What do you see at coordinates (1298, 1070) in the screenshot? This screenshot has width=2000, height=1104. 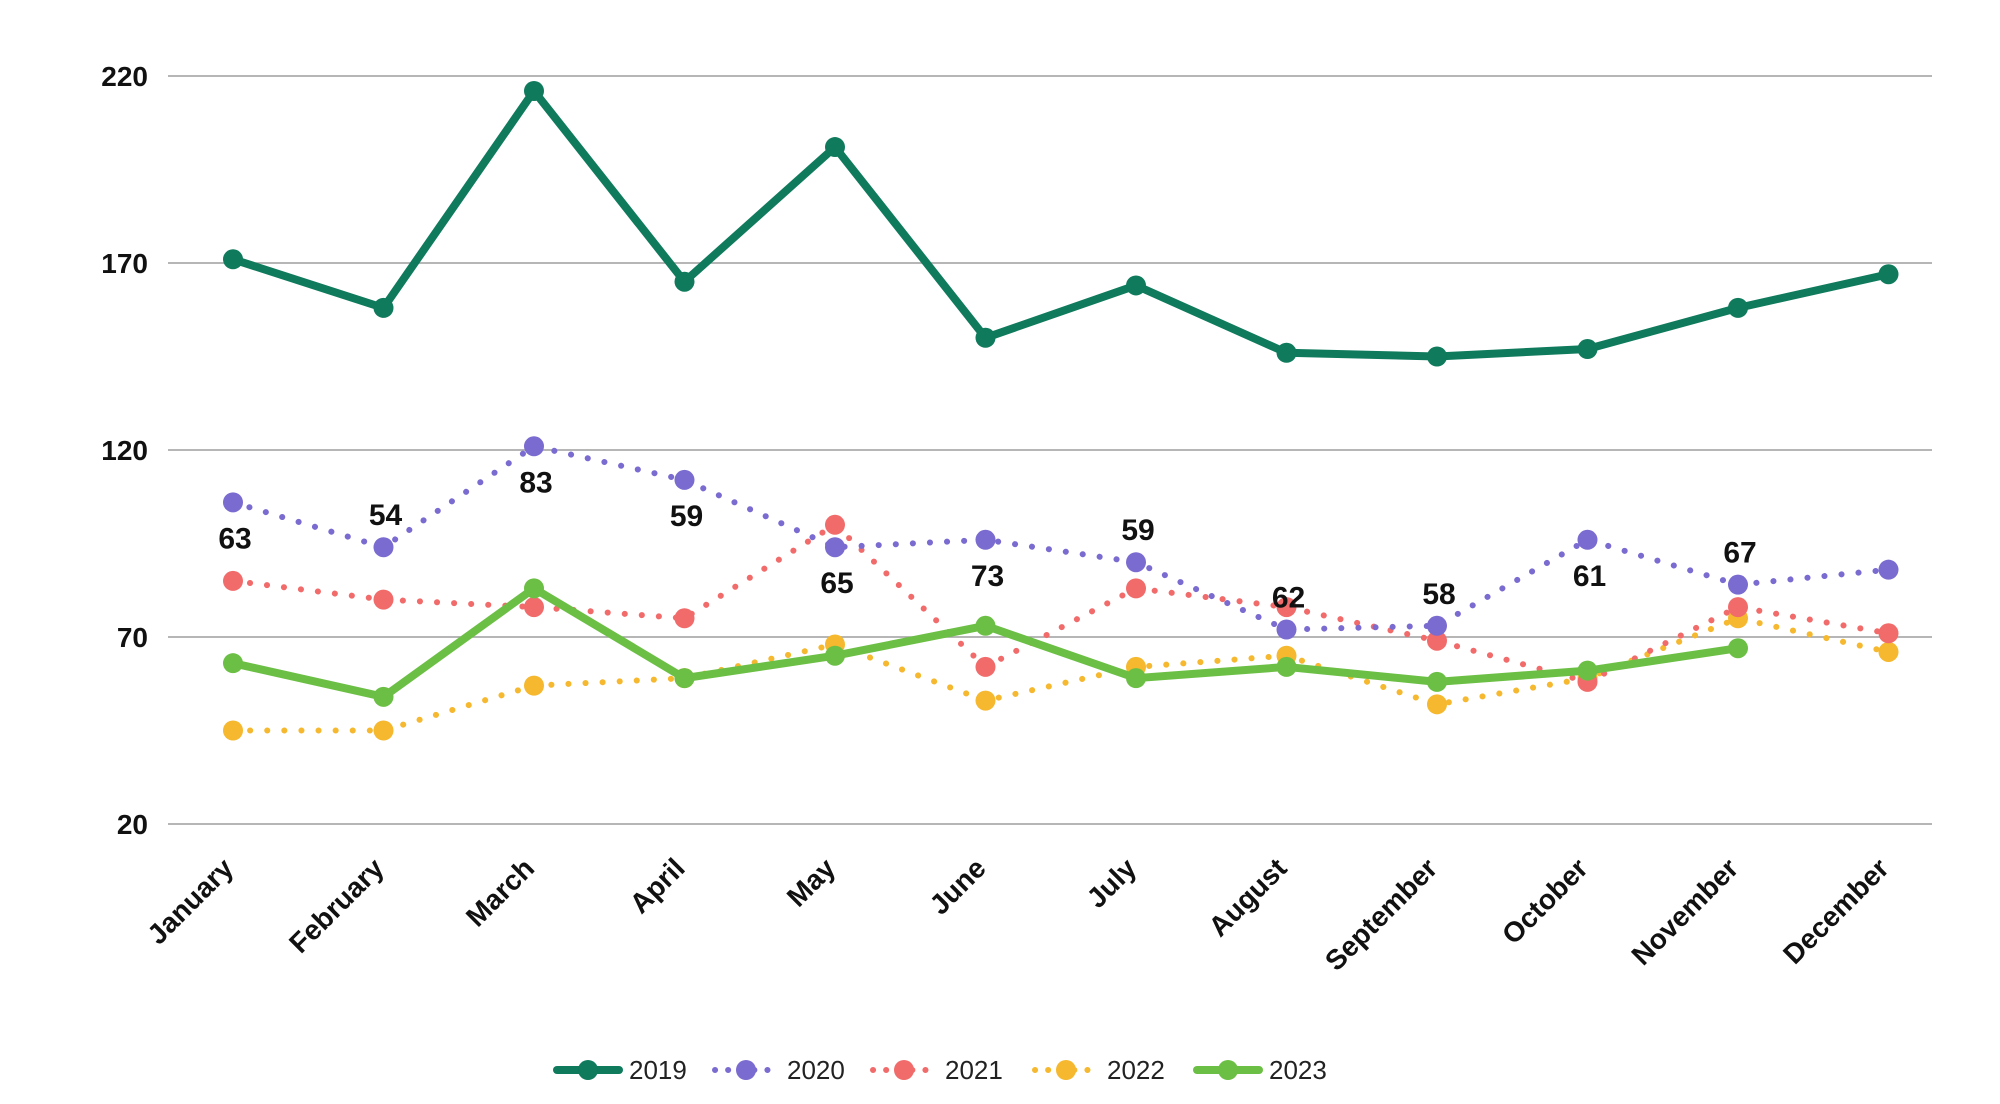 I see `legend-label: 2023` at bounding box center [1298, 1070].